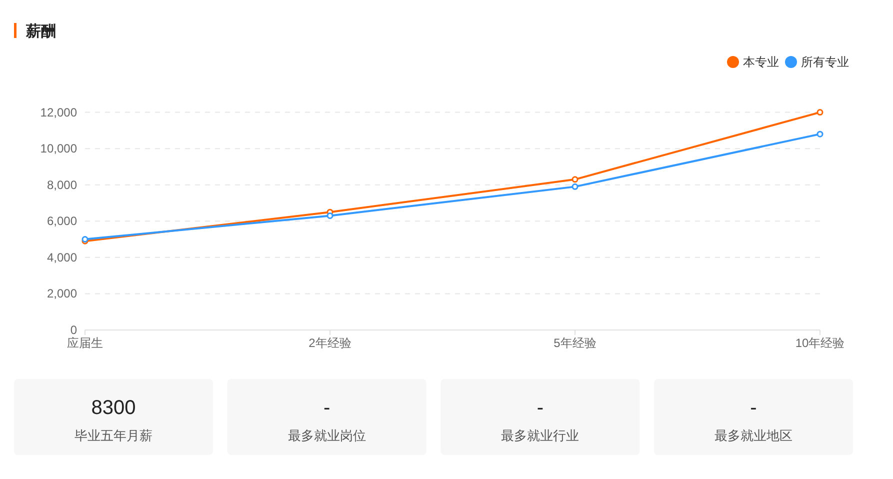 Image resolution: width=893 pixels, height=479 pixels. What do you see at coordinates (85, 343) in the screenshot?
I see `x-tick-label: 应届生` at bounding box center [85, 343].